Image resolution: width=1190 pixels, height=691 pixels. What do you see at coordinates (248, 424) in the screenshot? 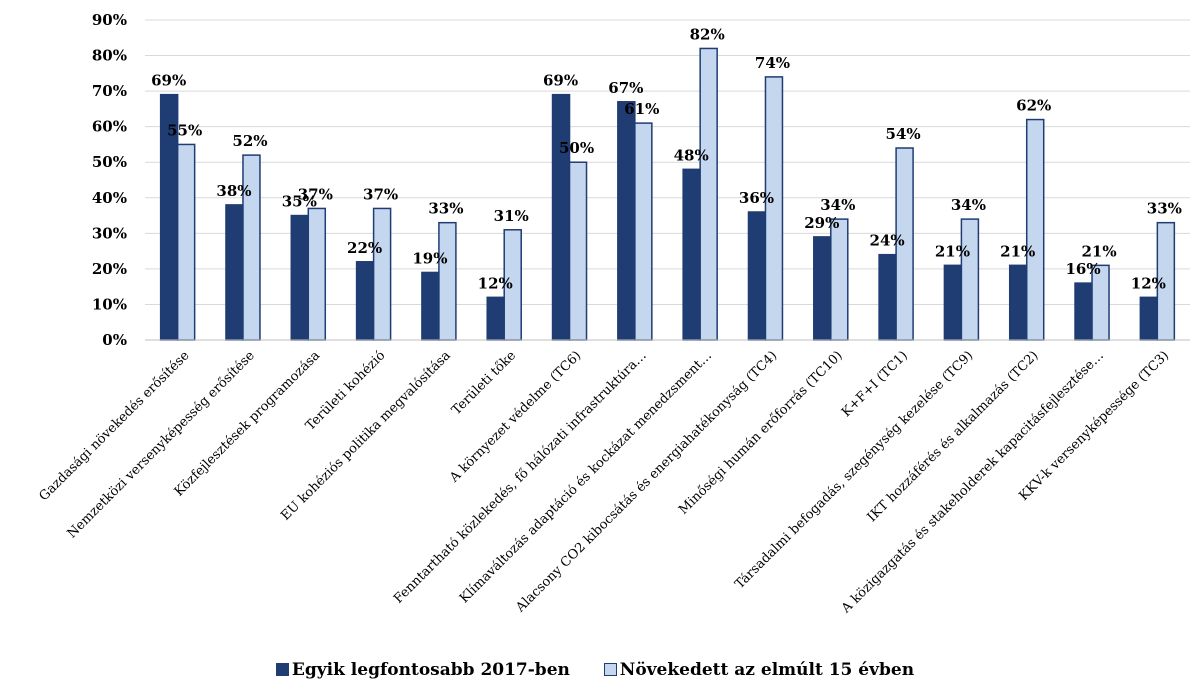
I see `x-category-label: Közfejlesztések programozása` at bounding box center [248, 424].